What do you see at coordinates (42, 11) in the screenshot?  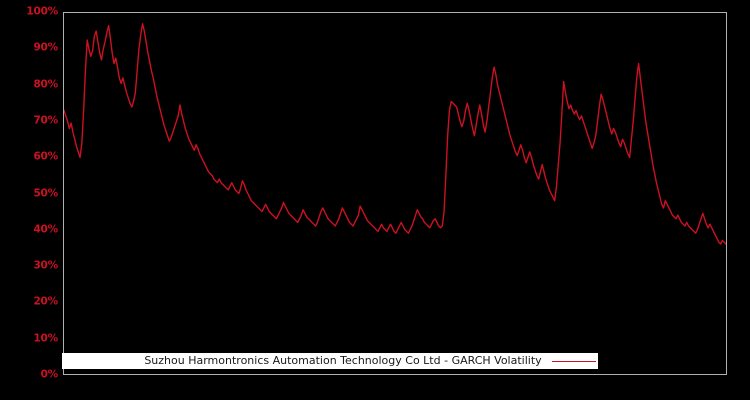 I see `y-tick-label-100: 100%` at bounding box center [42, 11].